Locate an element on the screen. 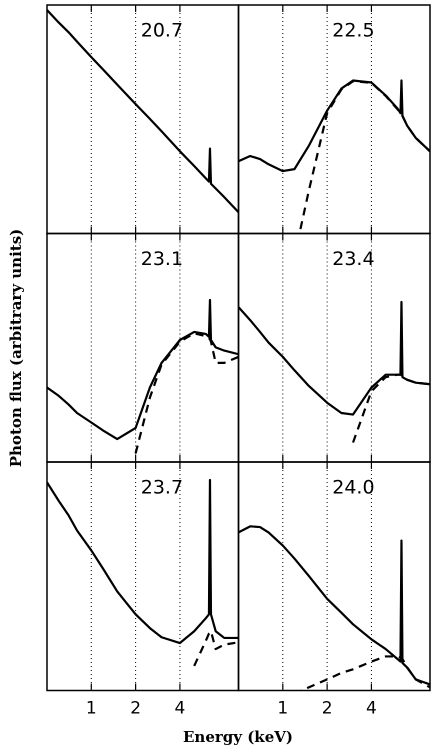 The height and width of the screenshot is (752, 436). panel-label: 23.1 is located at coordinates (162, 259).